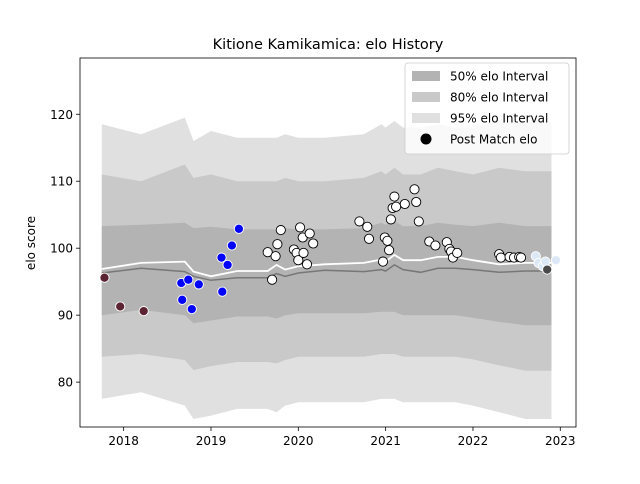 The height and width of the screenshot is (484, 640). I want to click on x-tick-label-5: 2023, so click(560, 441).